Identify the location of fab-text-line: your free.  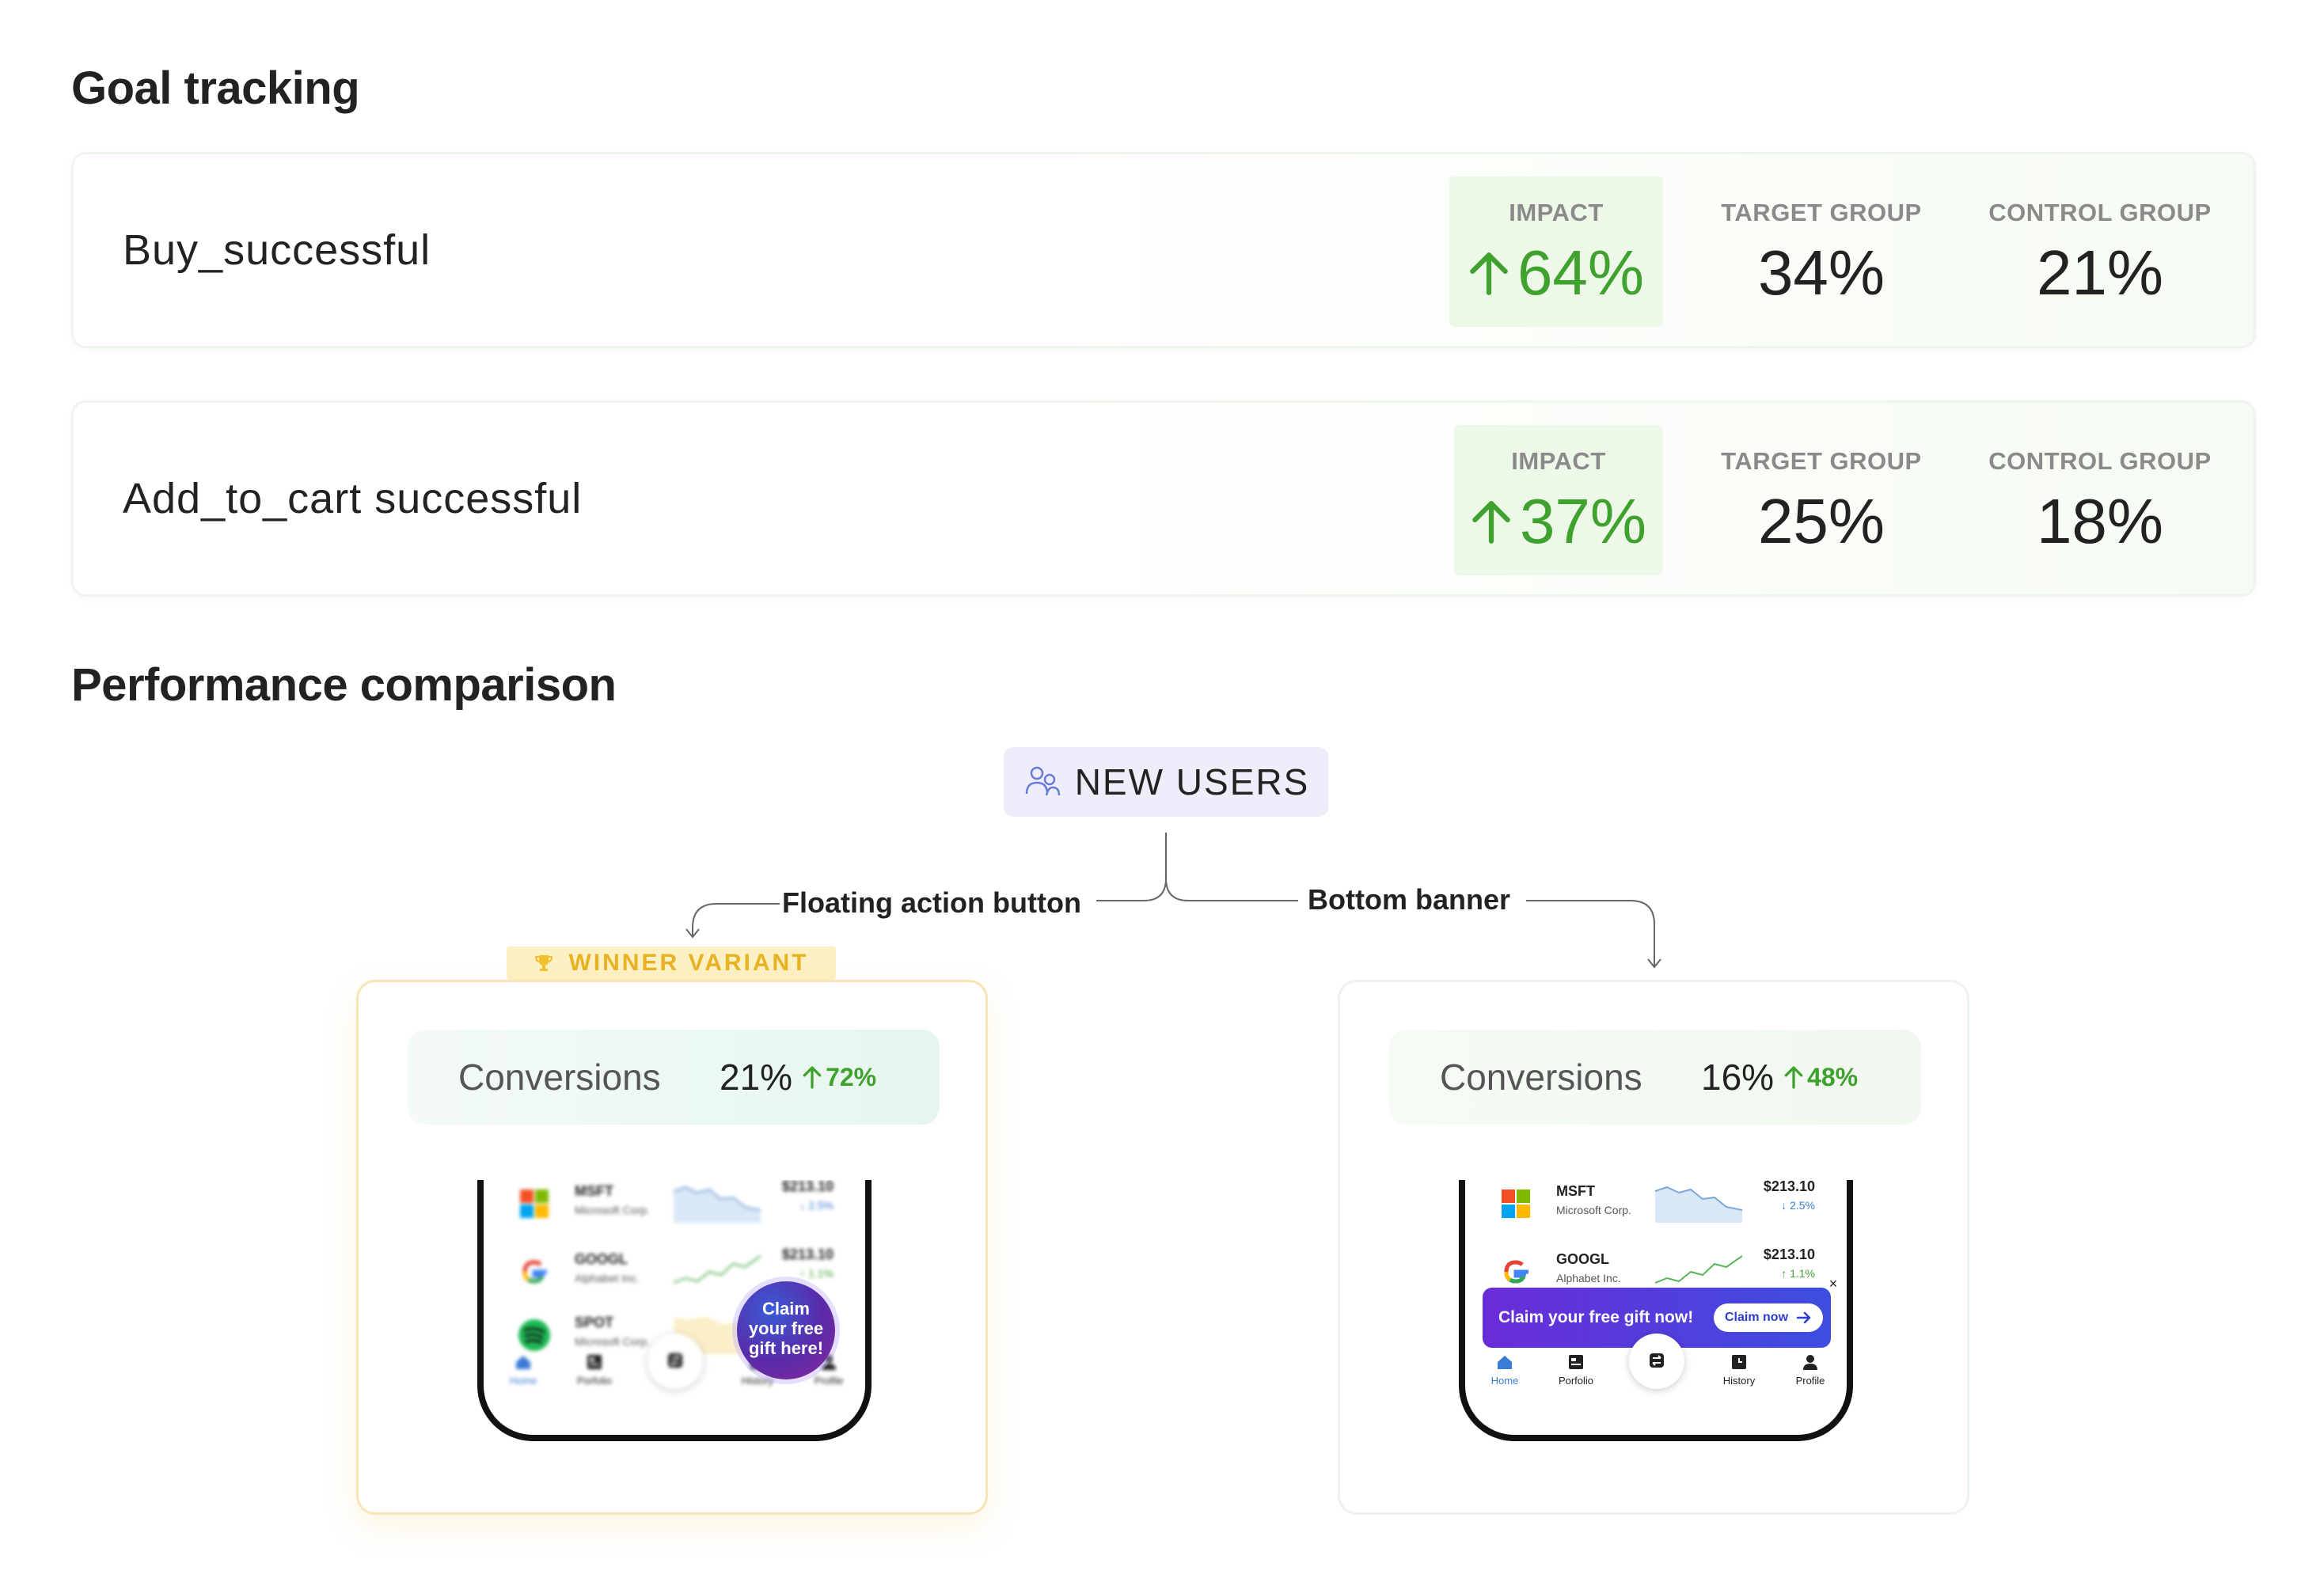
(786, 1329).